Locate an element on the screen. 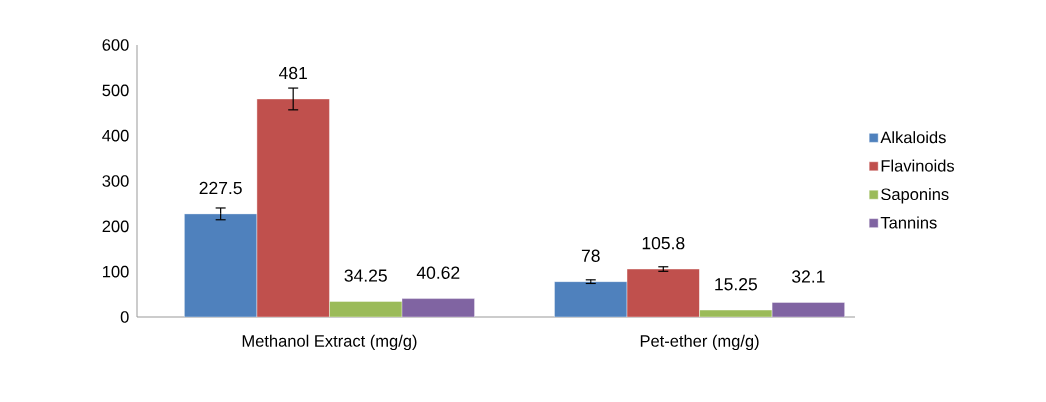  data-label: 32.1 is located at coordinates (808, 276).